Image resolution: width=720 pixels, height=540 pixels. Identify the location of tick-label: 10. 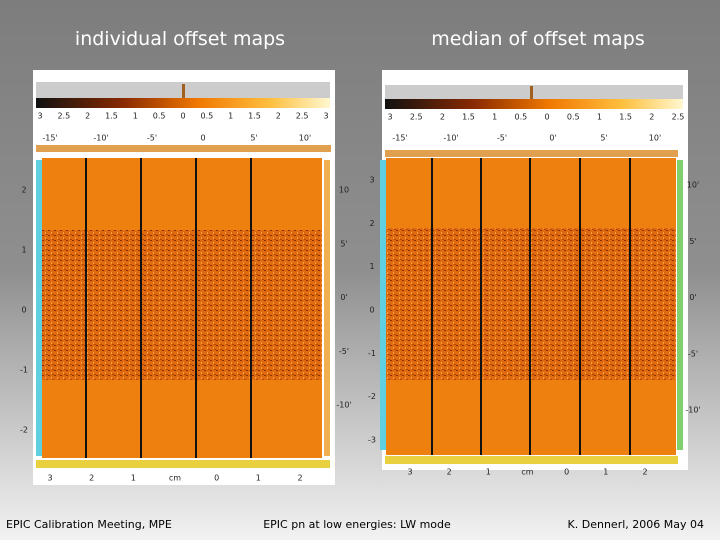
(344, 190).